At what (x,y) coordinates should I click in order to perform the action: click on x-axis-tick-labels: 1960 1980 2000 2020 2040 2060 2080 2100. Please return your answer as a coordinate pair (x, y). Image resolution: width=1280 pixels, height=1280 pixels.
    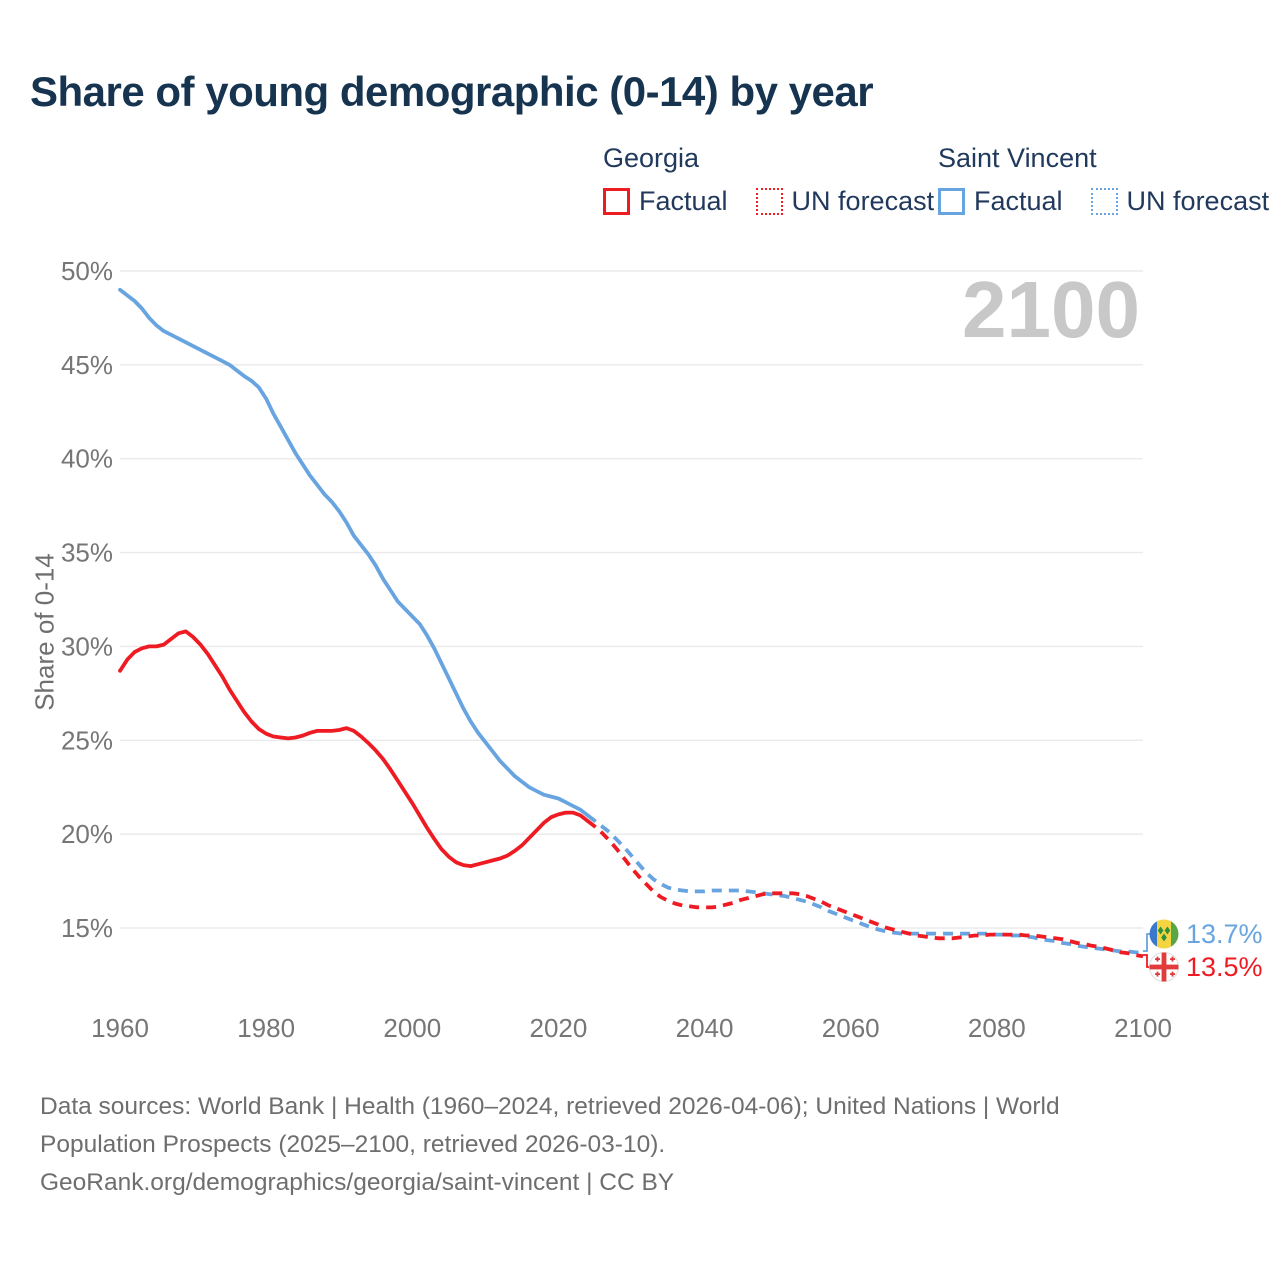
    Looking at the image, I should click on (631, 1028).